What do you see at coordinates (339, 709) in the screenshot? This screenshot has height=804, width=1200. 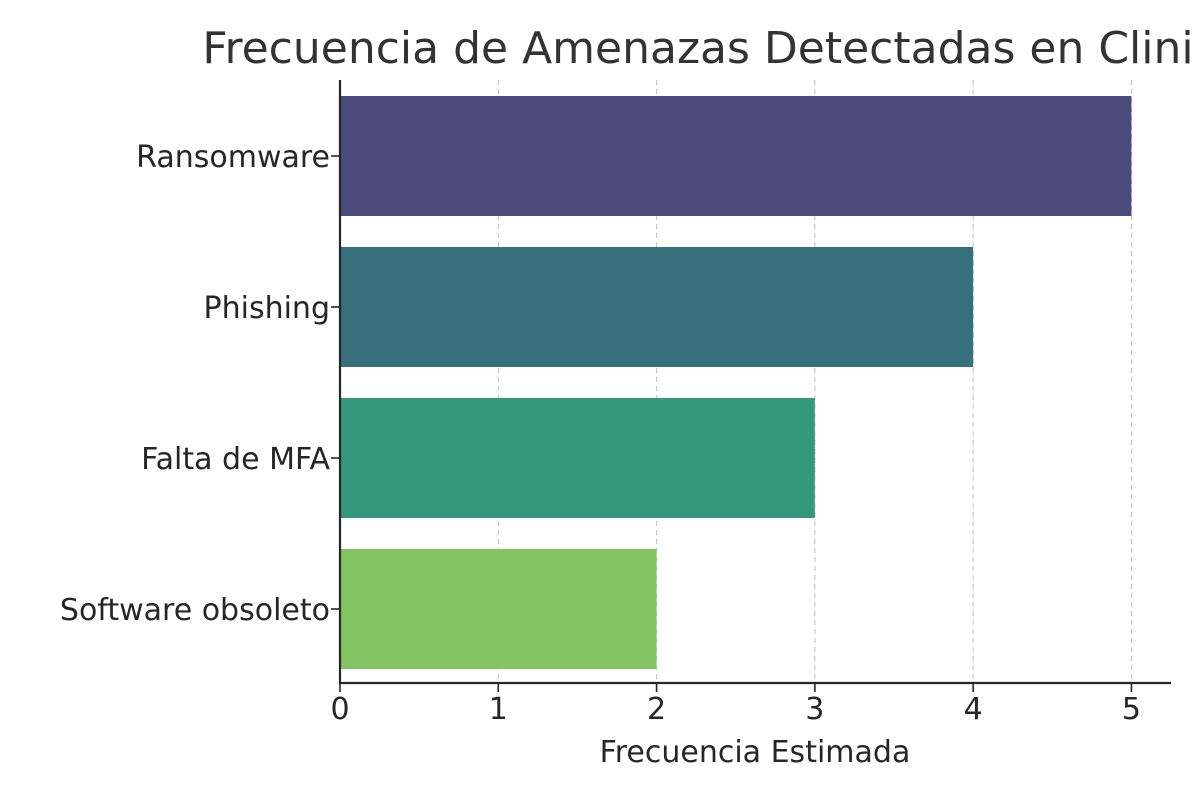 I see `x-tick-label: 0` at bounding box center [339, 709].